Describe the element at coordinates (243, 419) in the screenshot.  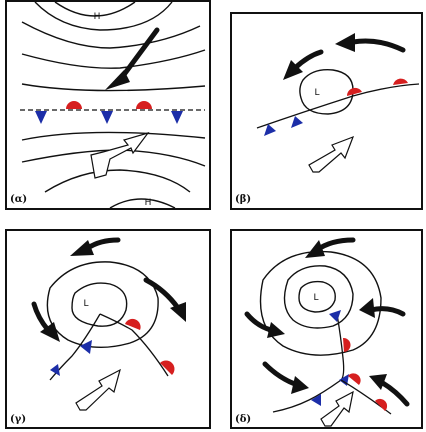
I see `panel-label: (δ)` at that location.